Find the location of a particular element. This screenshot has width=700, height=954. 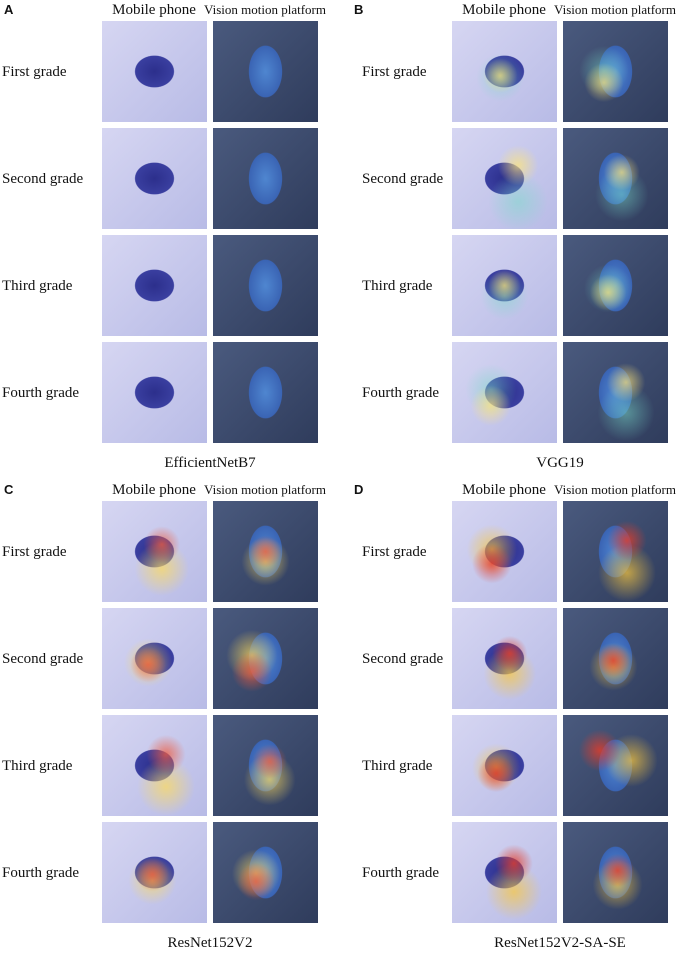

panel-caption: VGG19 is located at coordinates (560, 463).